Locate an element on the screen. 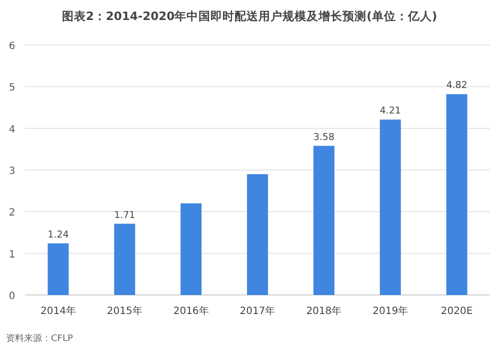 The image size is (499, 355). x-tick-label: 2015年 is located at coordinates (124, 311).